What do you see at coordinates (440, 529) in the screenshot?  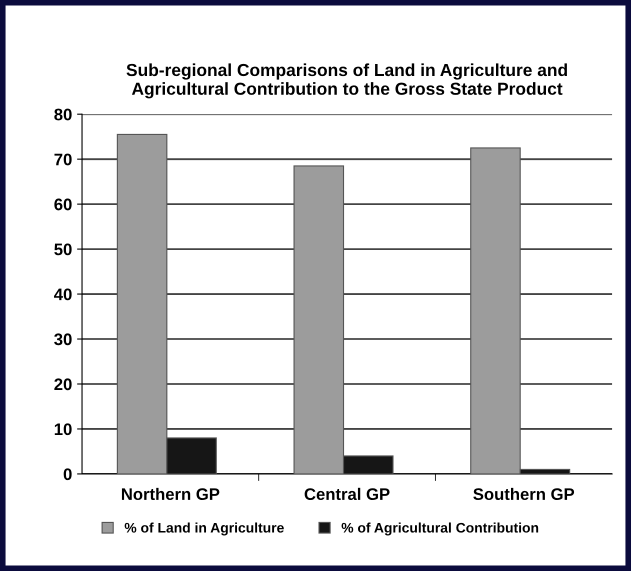 I see `legend-label: % of Agricultural Contribution` at bounding box center [440, 529].